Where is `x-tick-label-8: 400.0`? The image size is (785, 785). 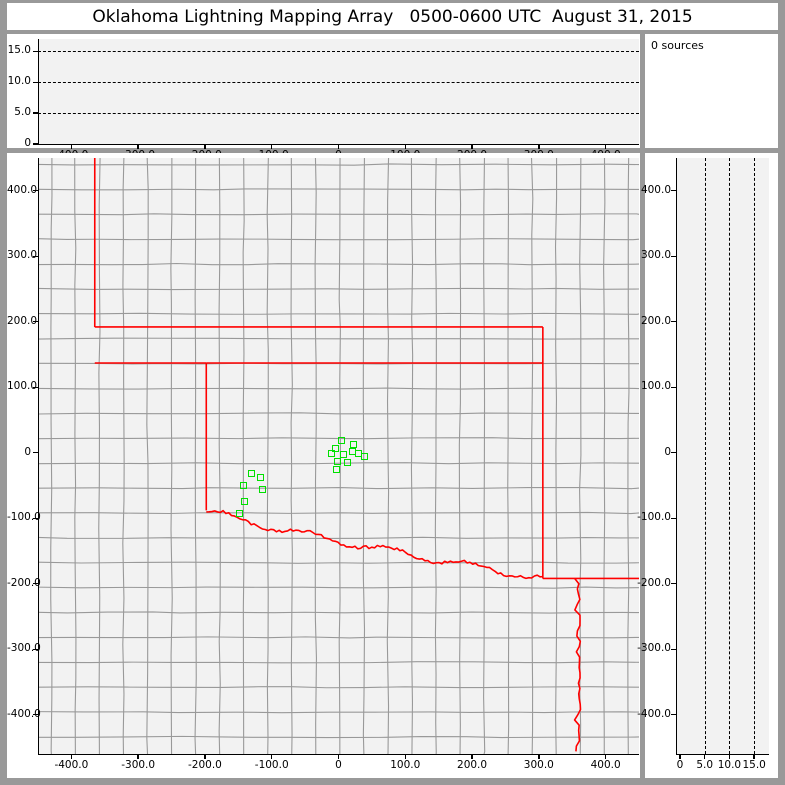
x-tick-label-8: 400.0 is located at coordinates (605, 765).